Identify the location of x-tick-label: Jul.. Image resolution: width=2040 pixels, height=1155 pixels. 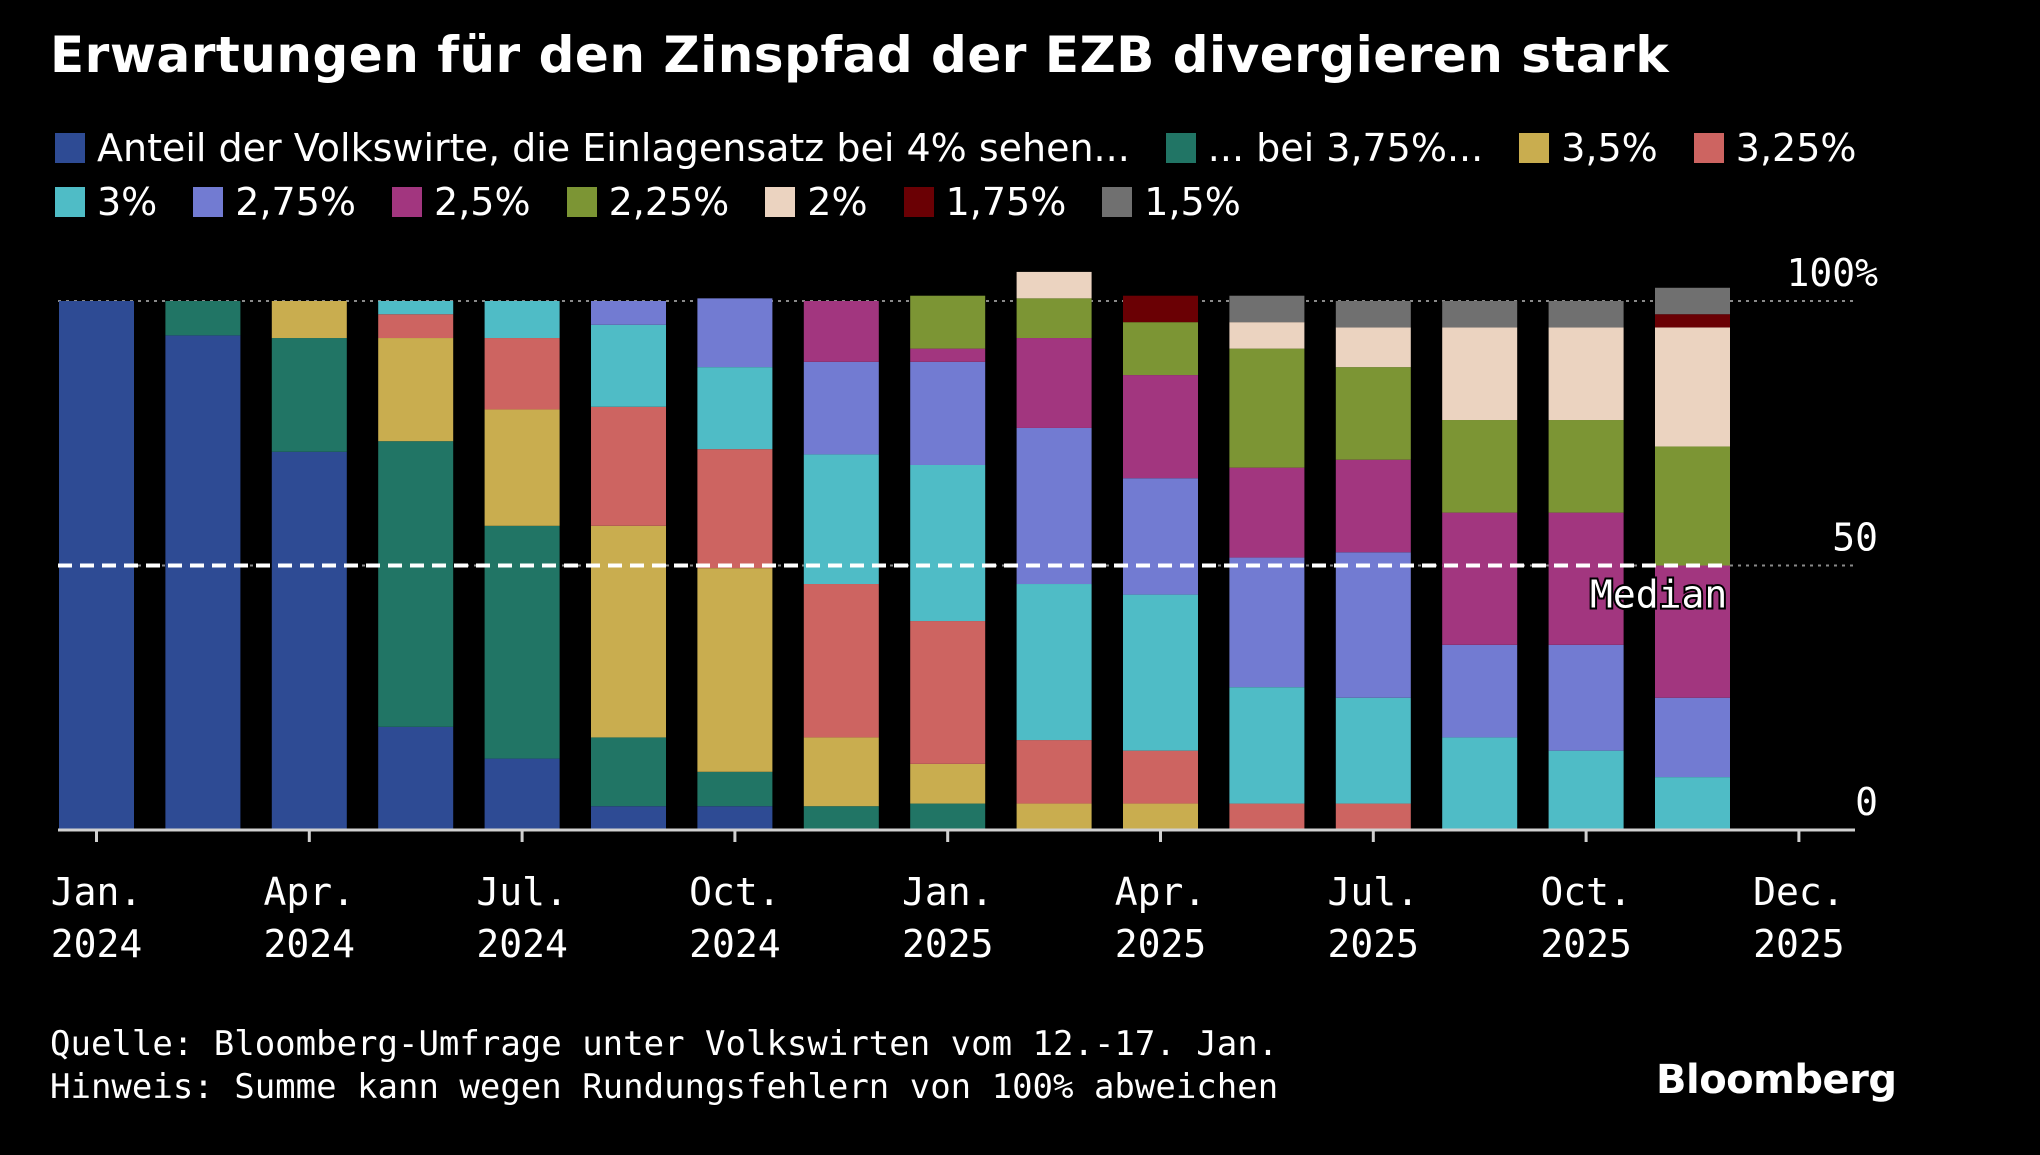
(522, 892).